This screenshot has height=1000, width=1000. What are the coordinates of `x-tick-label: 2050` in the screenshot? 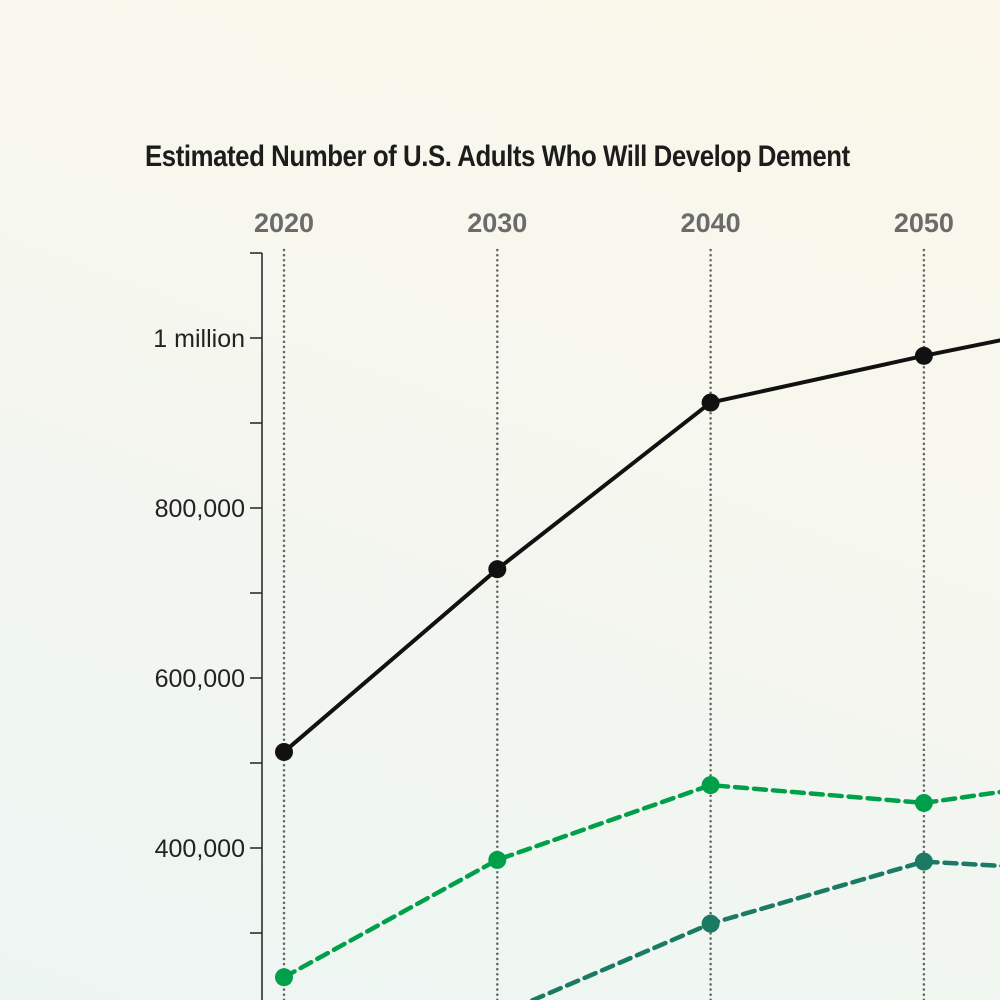 It's located at (924, 223).